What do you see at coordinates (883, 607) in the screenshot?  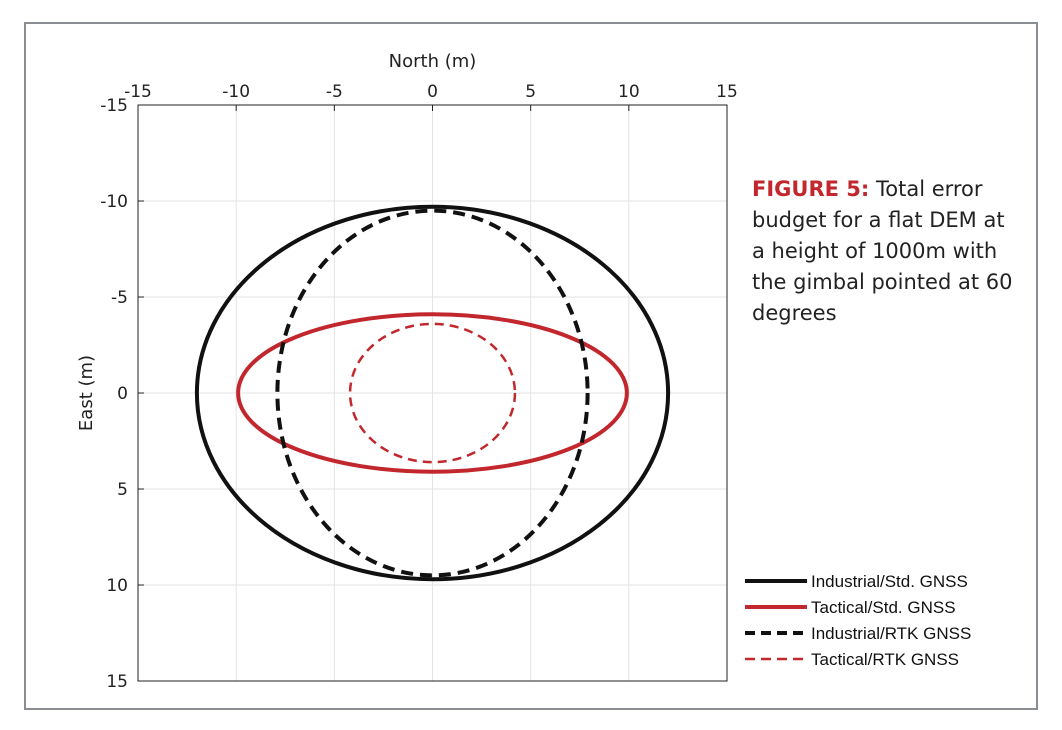 I see `legend-label: Tactical/Std. GNSS` at bounding box center [883, 607].